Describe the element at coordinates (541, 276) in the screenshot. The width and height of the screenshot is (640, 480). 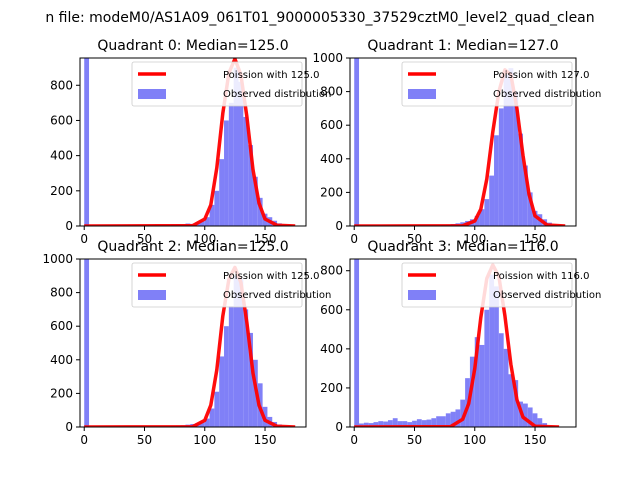
I see `legend-poisson-label: Poission with 116.0` at that location.